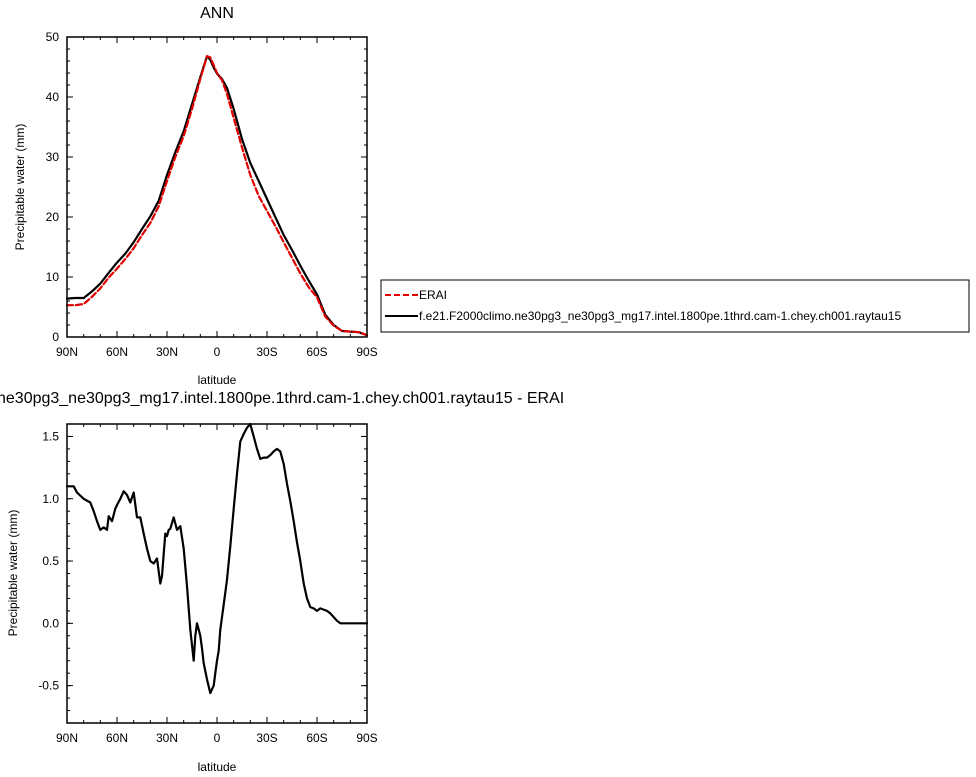 This screenshot has width=976, height=777. Describe the element at coordinates (55, 337) in the screenshot. I see `top-y-tick-label: 0` at that location.